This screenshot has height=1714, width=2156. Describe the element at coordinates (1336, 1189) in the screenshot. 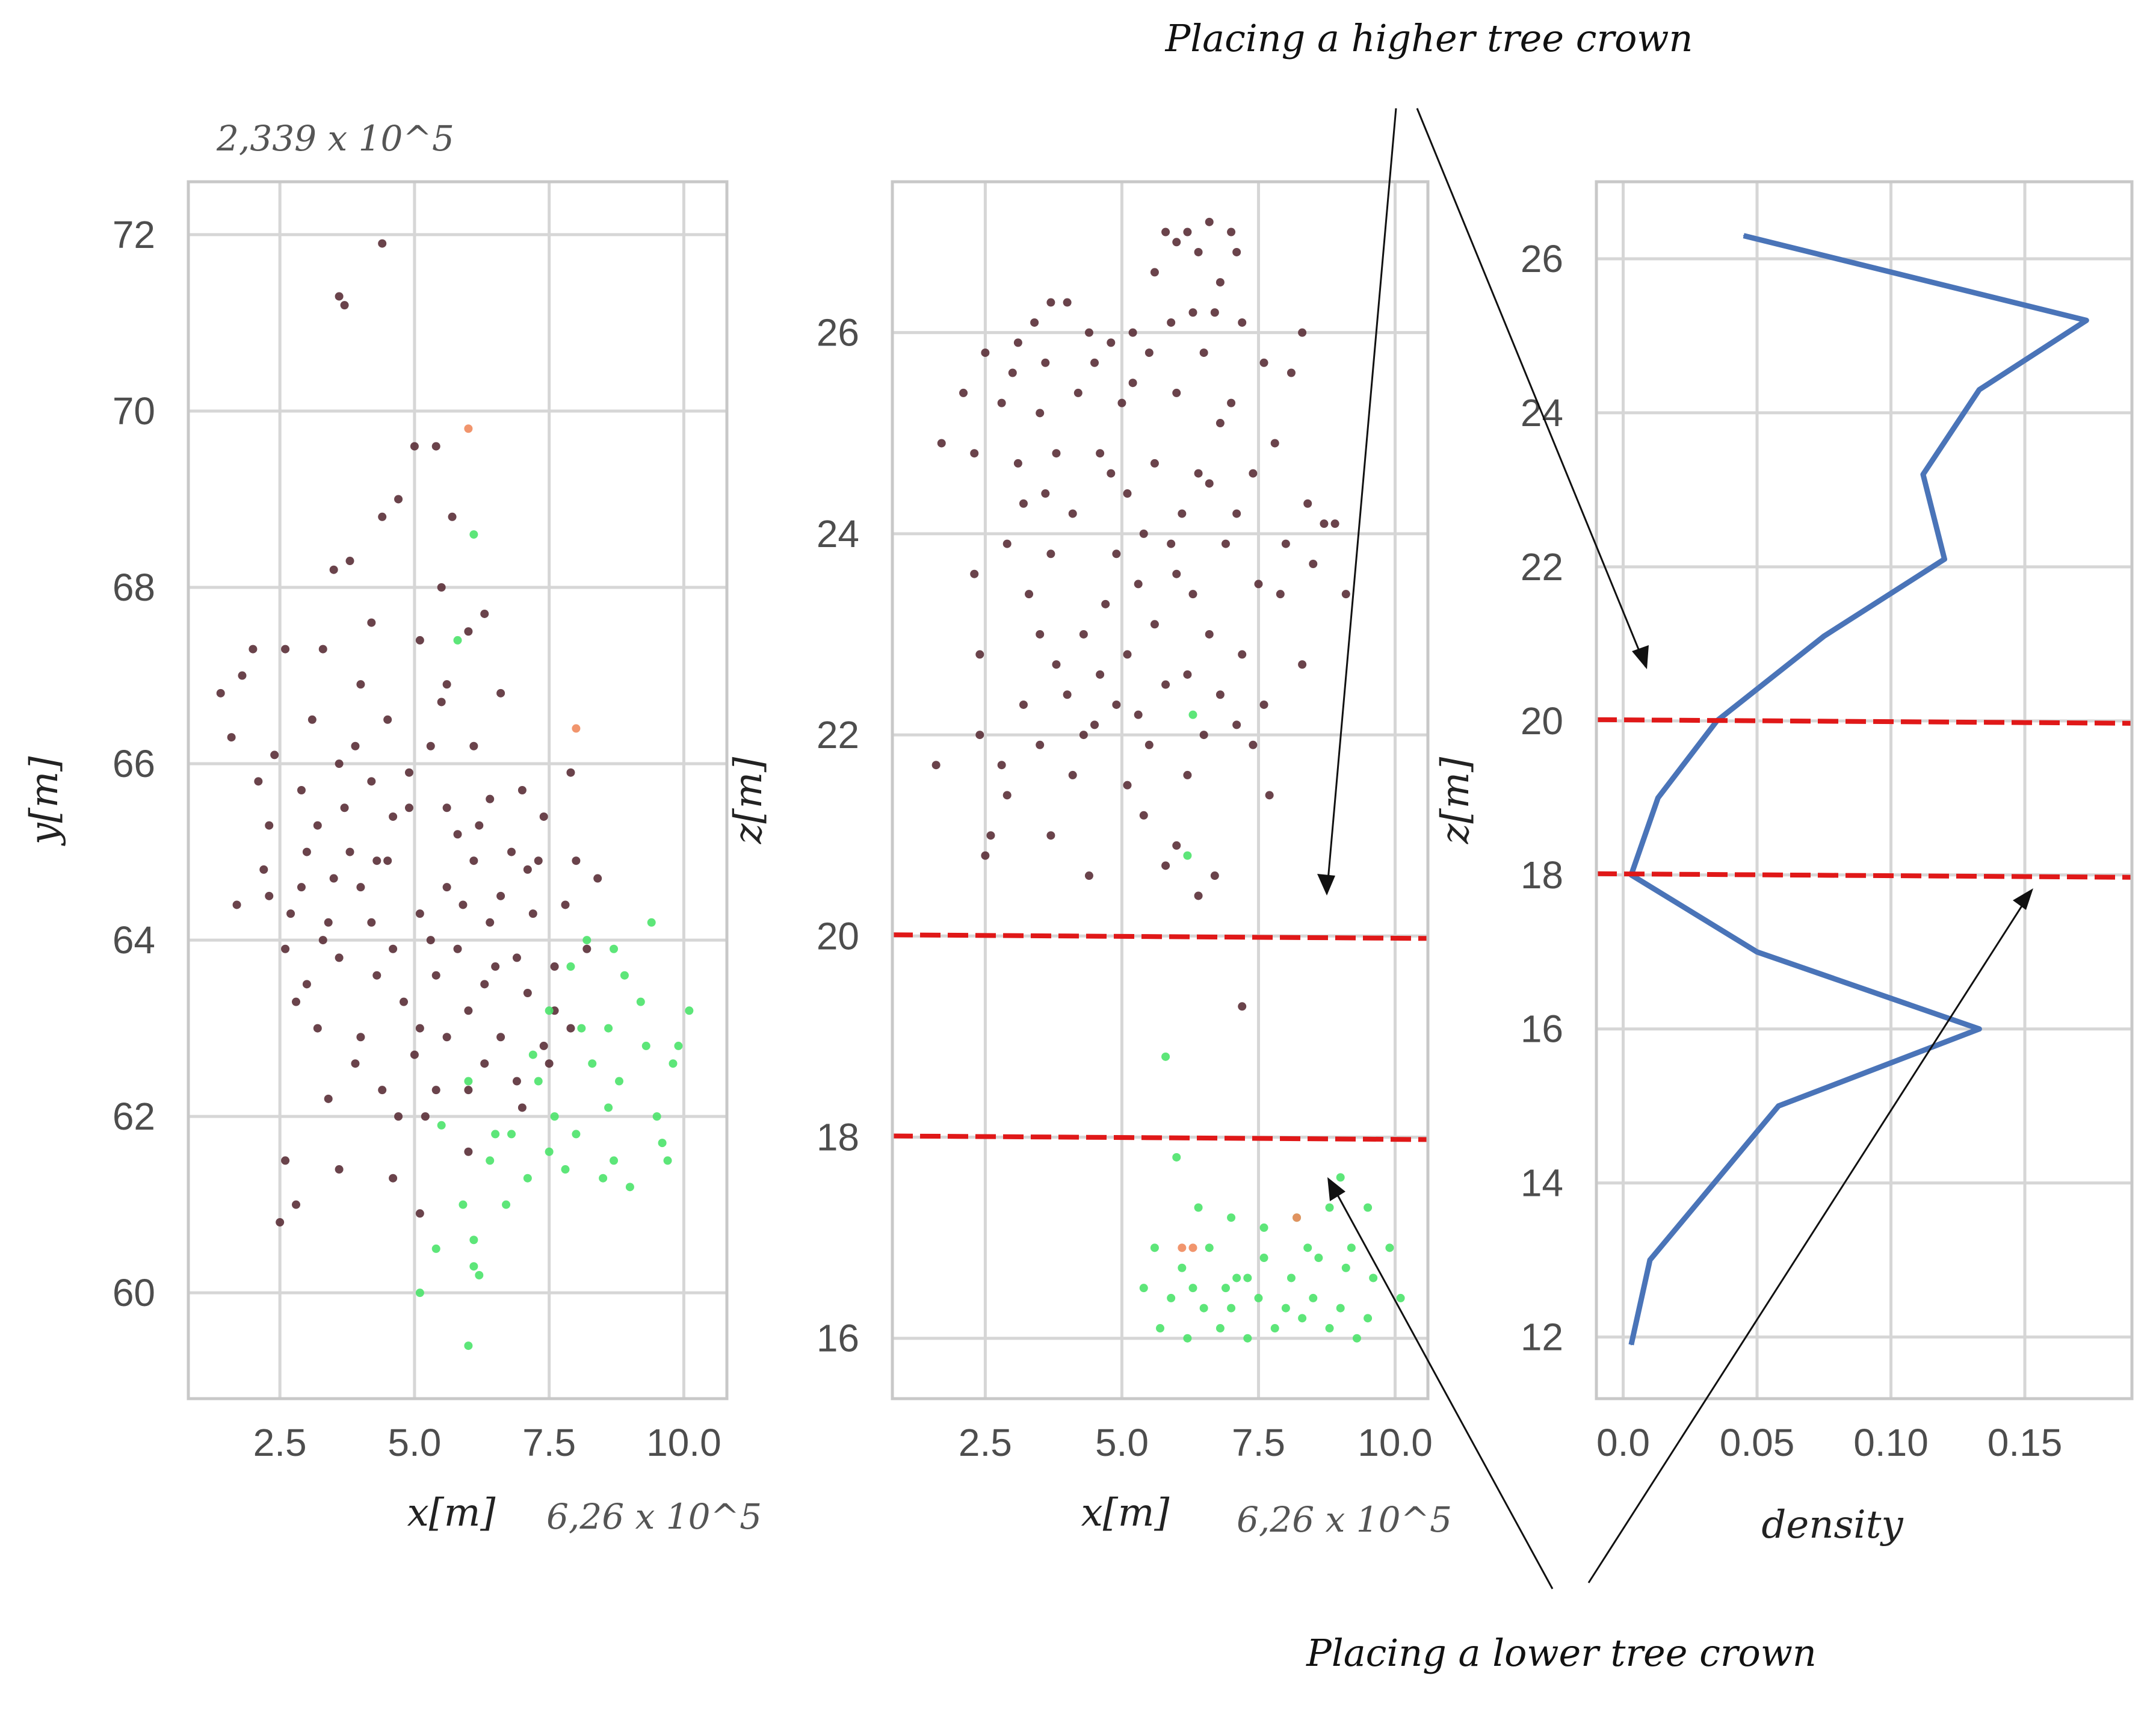

I see `arrowhead-left-bottom` at that location.